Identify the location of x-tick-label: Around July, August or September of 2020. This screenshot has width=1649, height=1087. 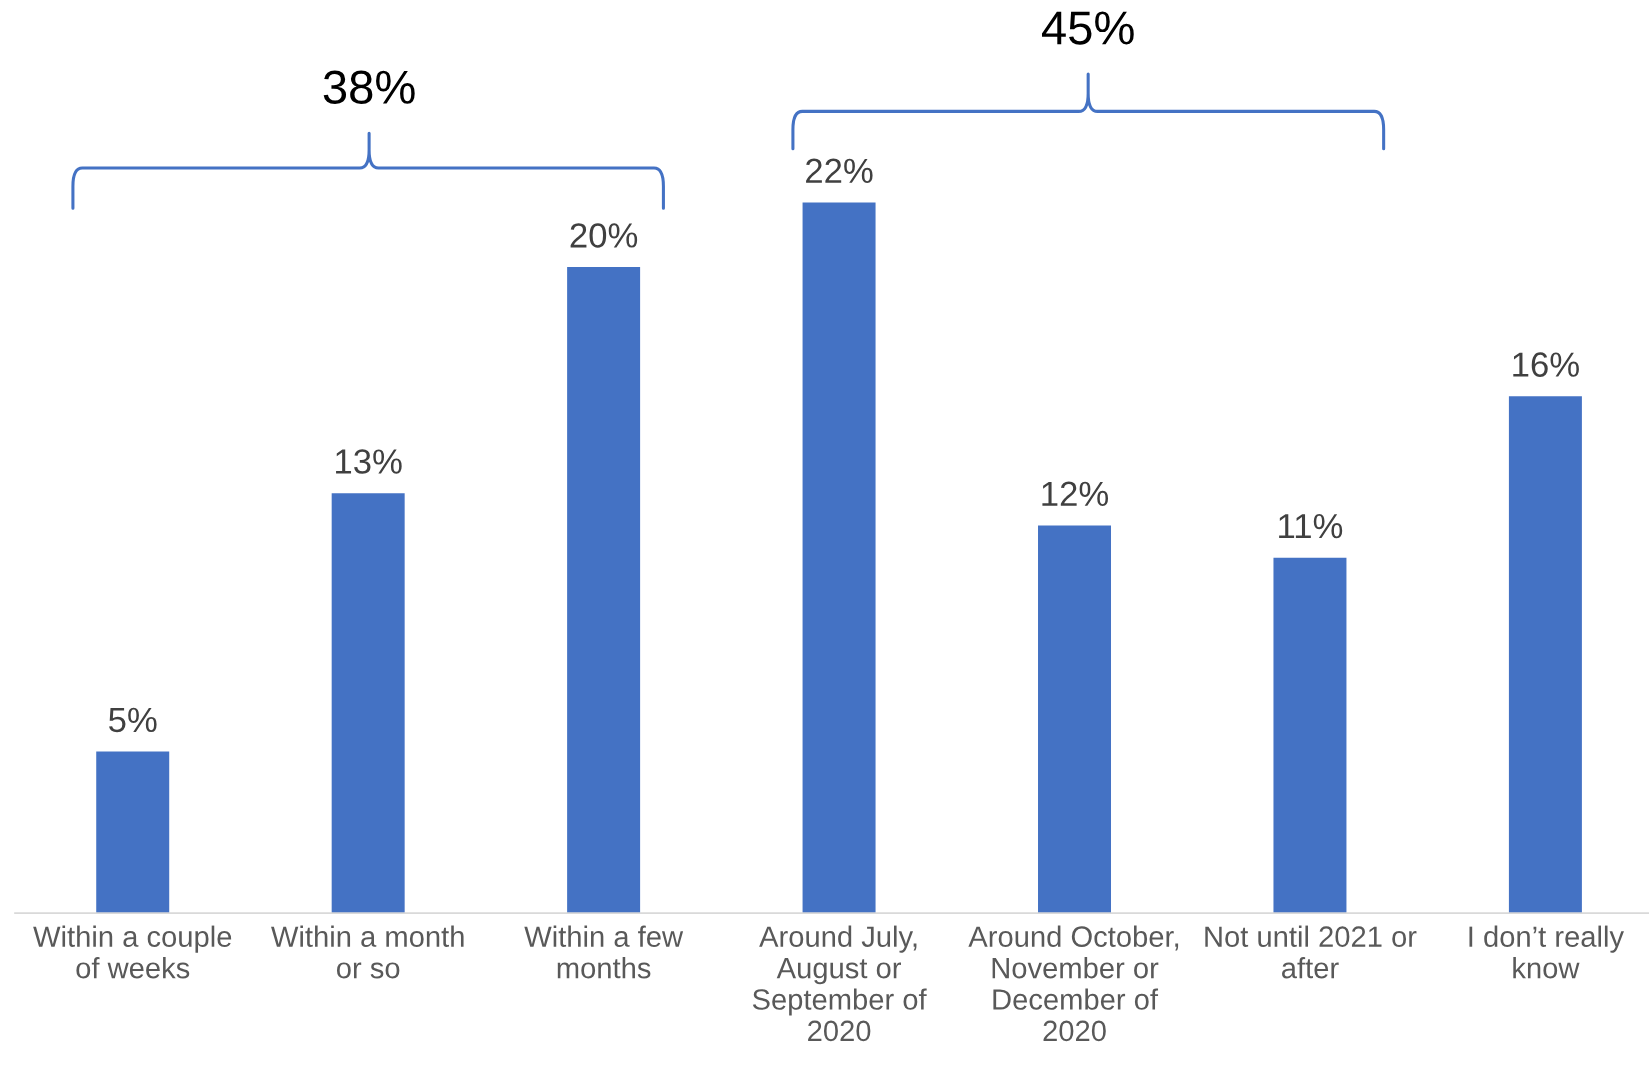
(839, 983).